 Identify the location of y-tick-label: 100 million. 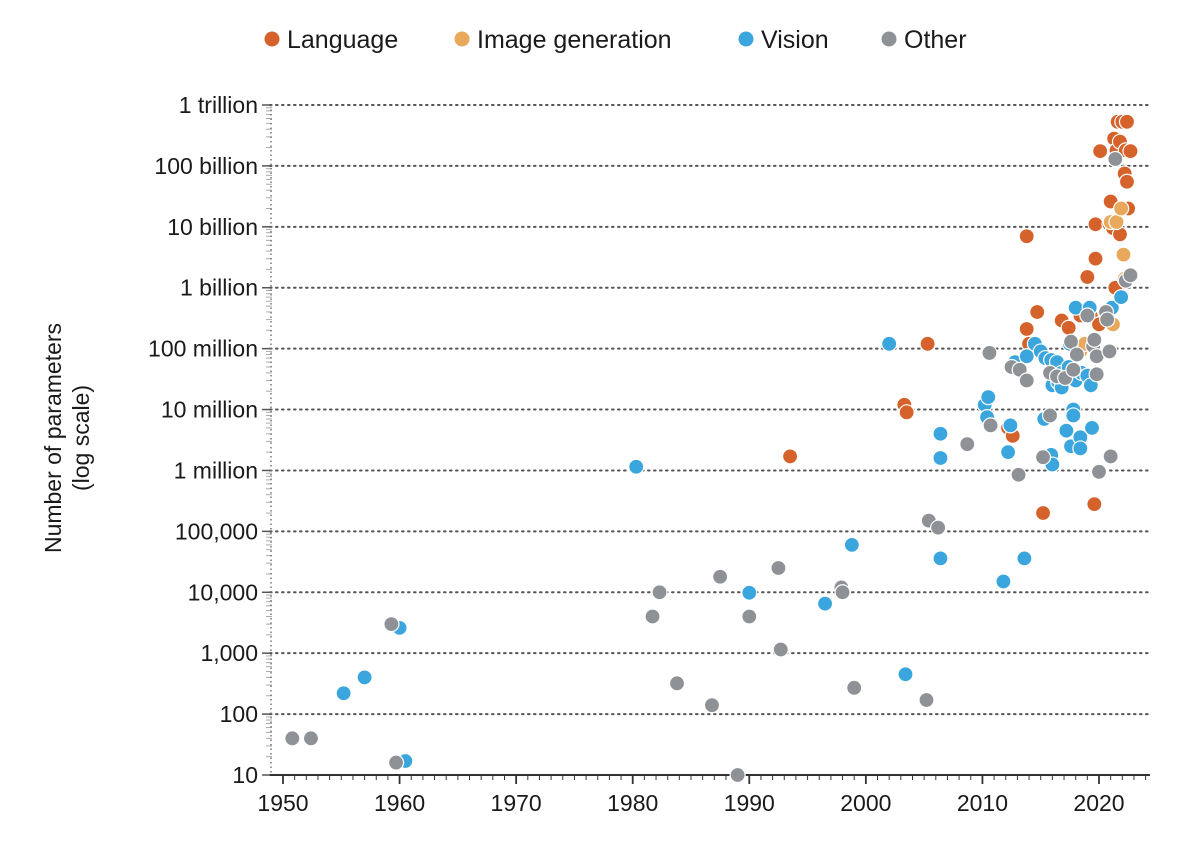
(203, 349).